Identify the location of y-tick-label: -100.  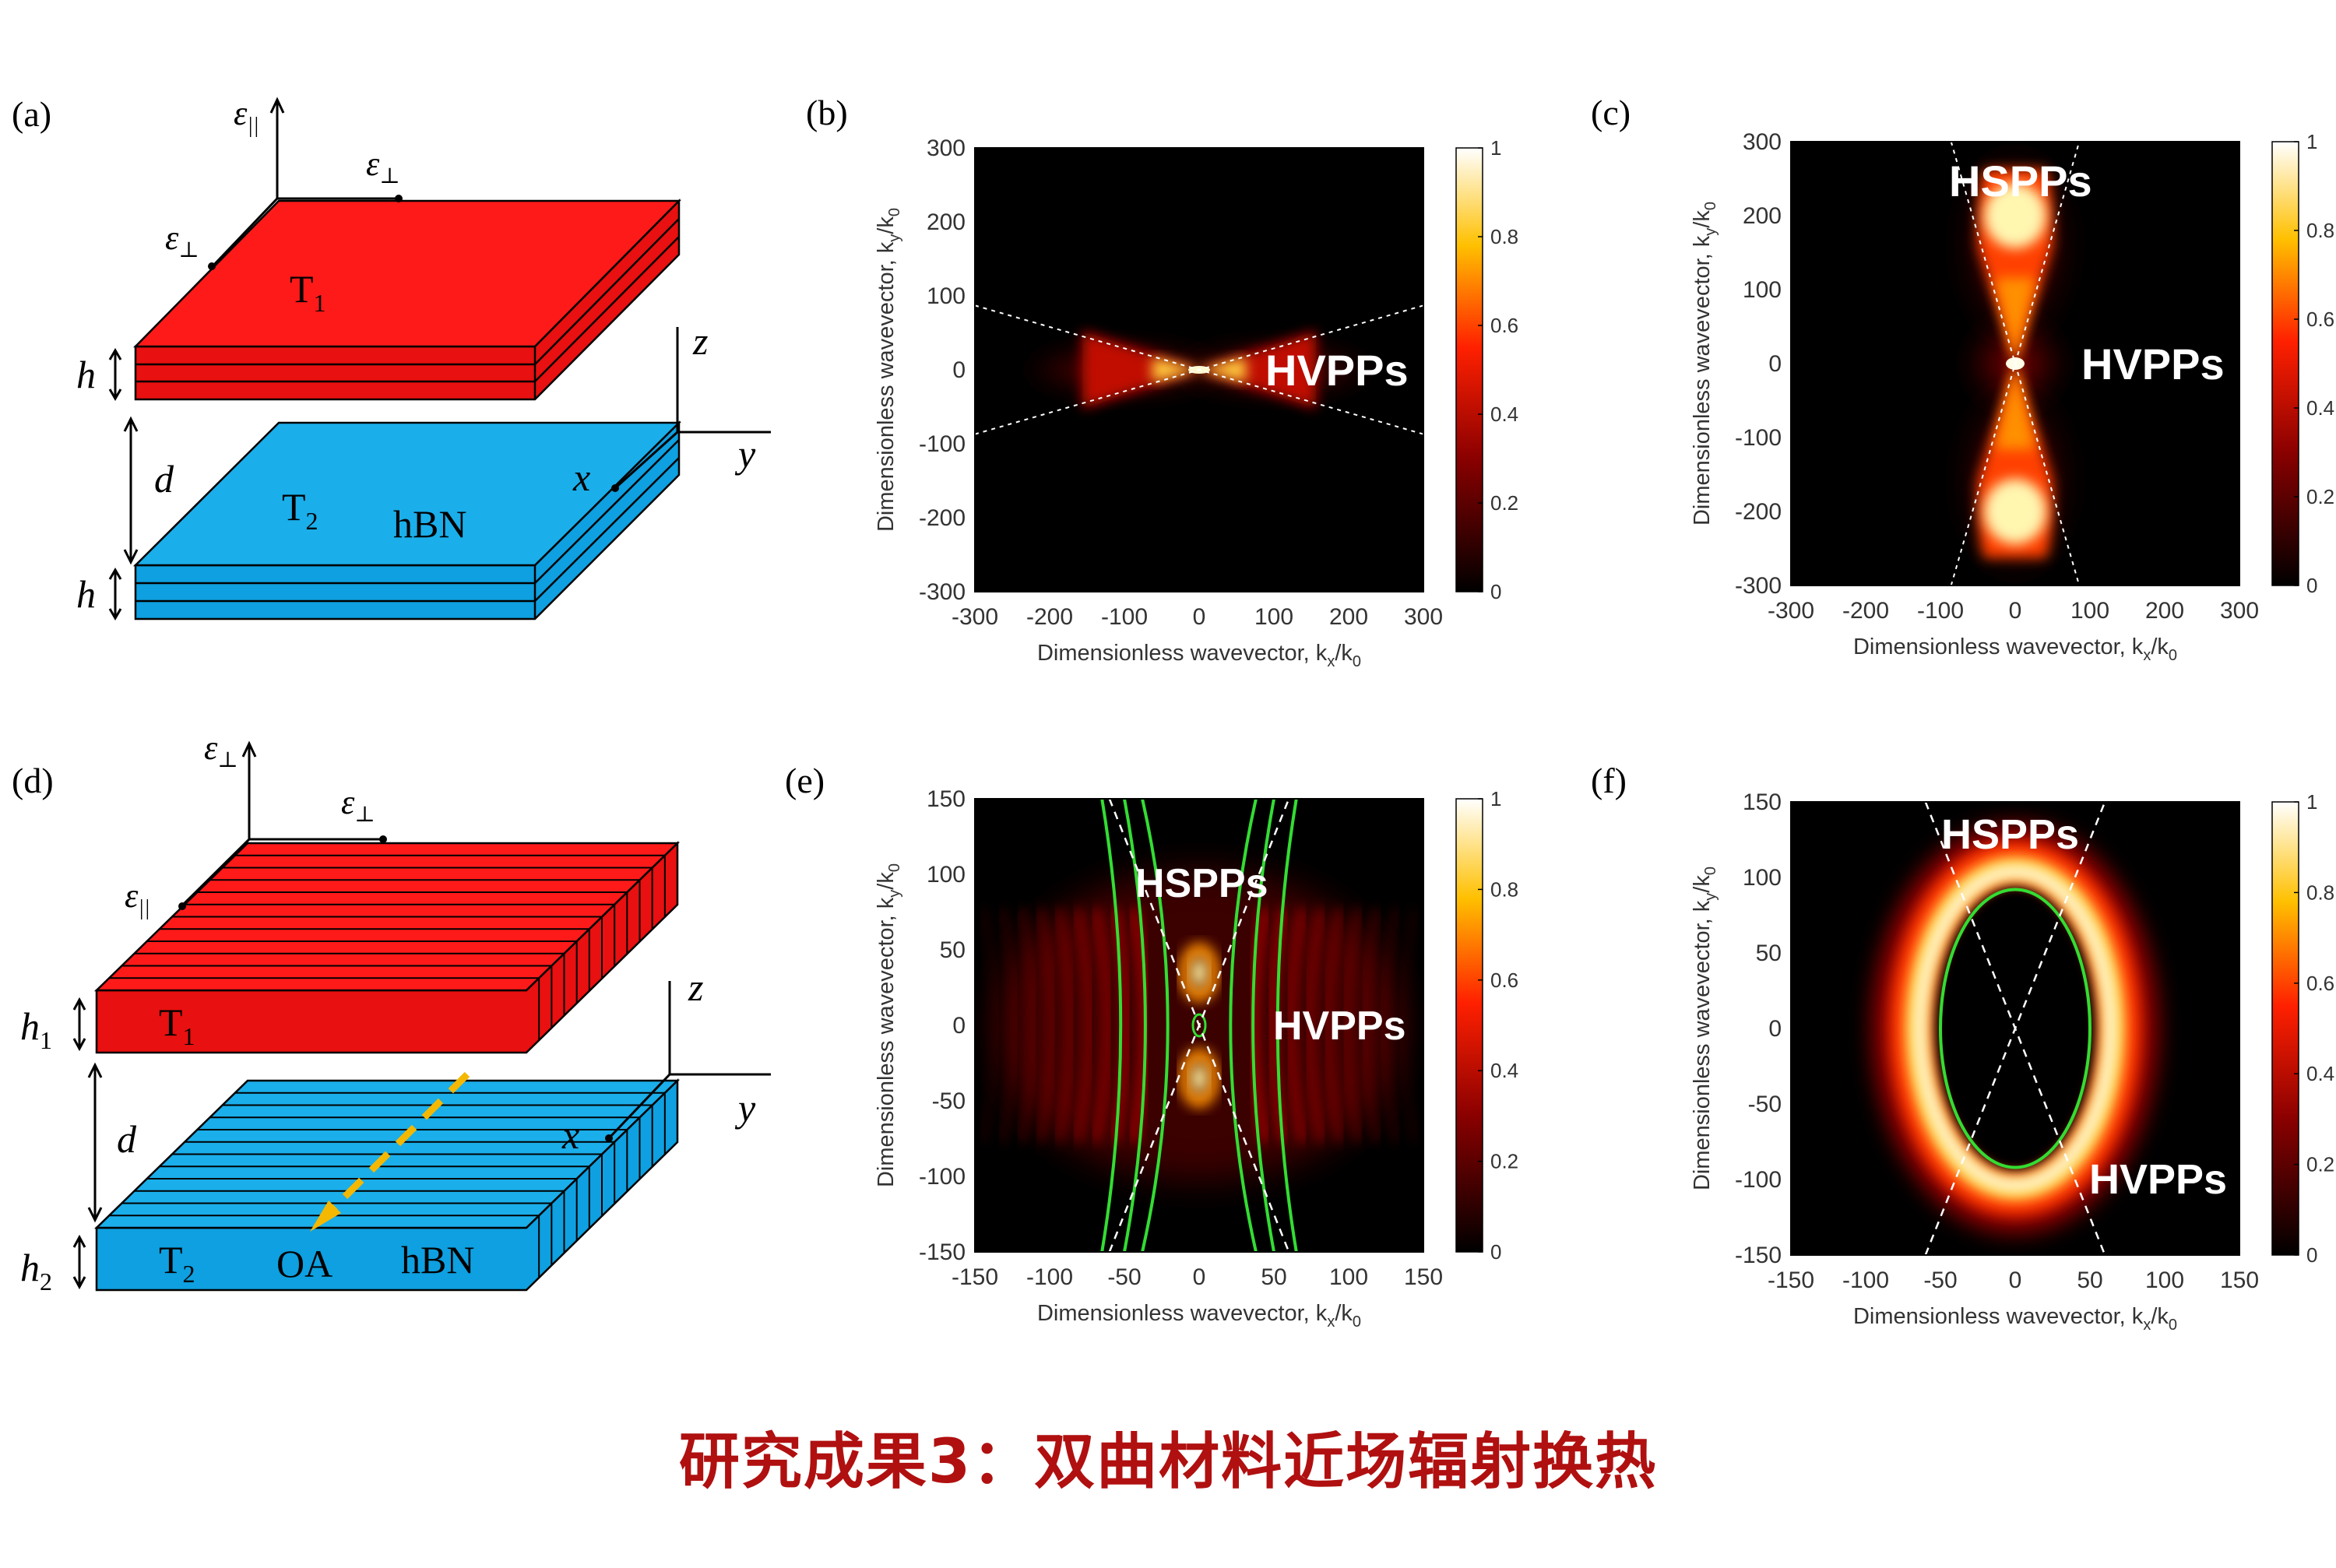
(942, 444).